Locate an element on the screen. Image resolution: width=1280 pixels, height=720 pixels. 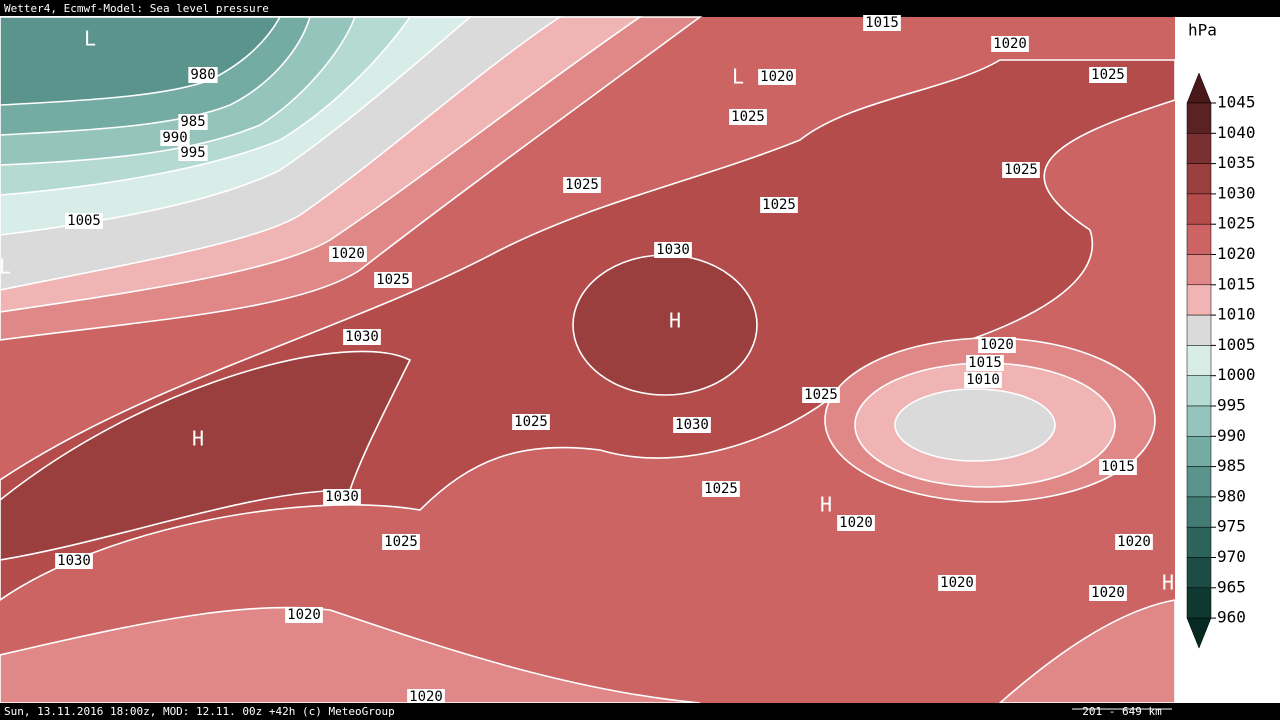
legend-level-label: 985 is located at coordinates (1231, 465).